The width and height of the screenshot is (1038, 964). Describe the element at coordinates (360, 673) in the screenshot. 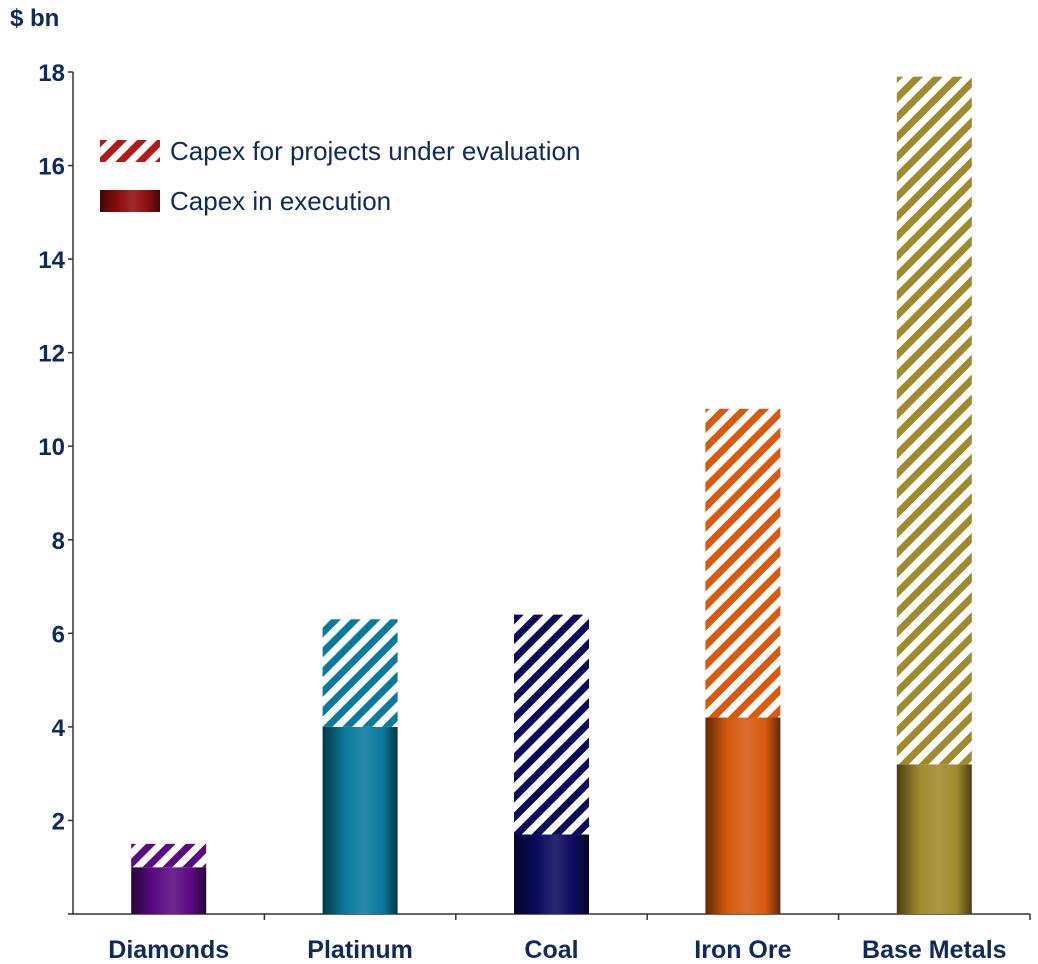

I see `bar-evaluation-platinum` at that location.